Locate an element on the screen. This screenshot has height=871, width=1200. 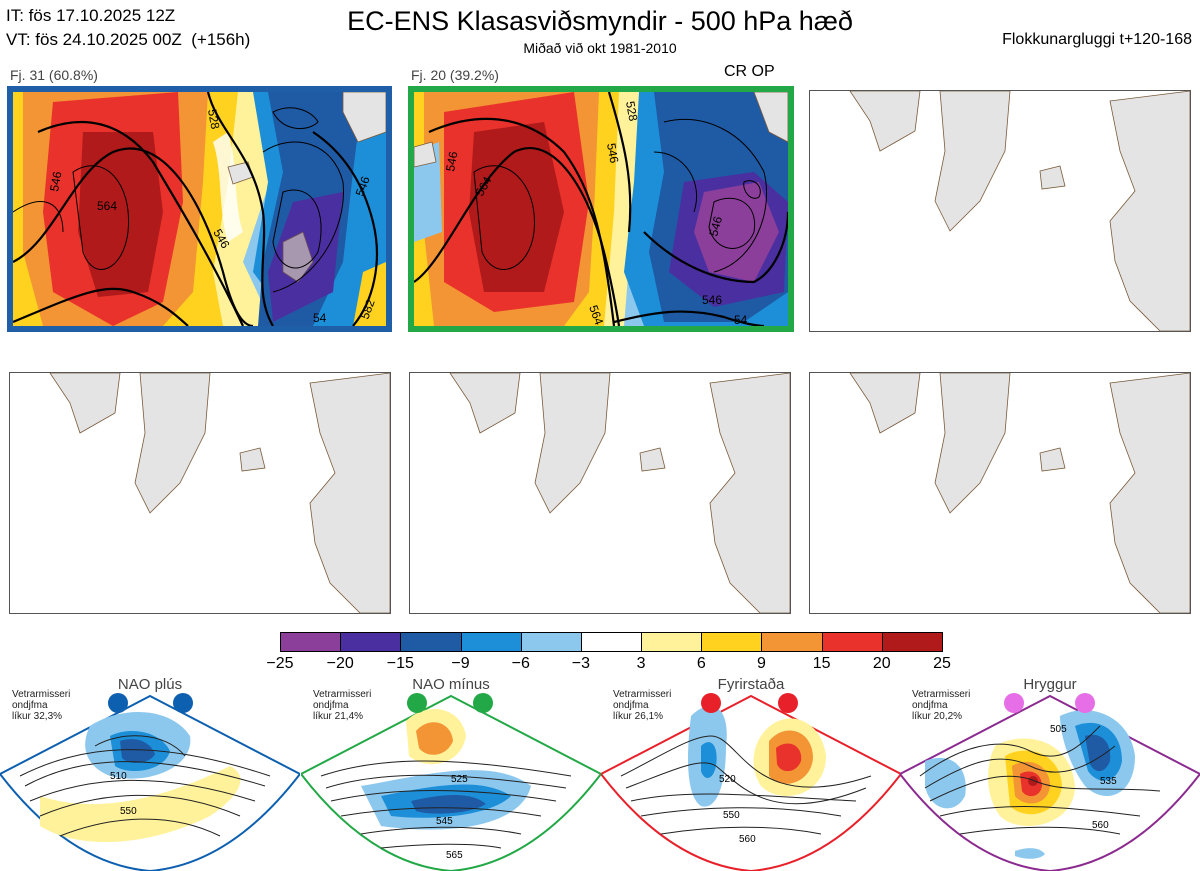
regime-map: 505 535 560 is located at coordinates (1050, 782).